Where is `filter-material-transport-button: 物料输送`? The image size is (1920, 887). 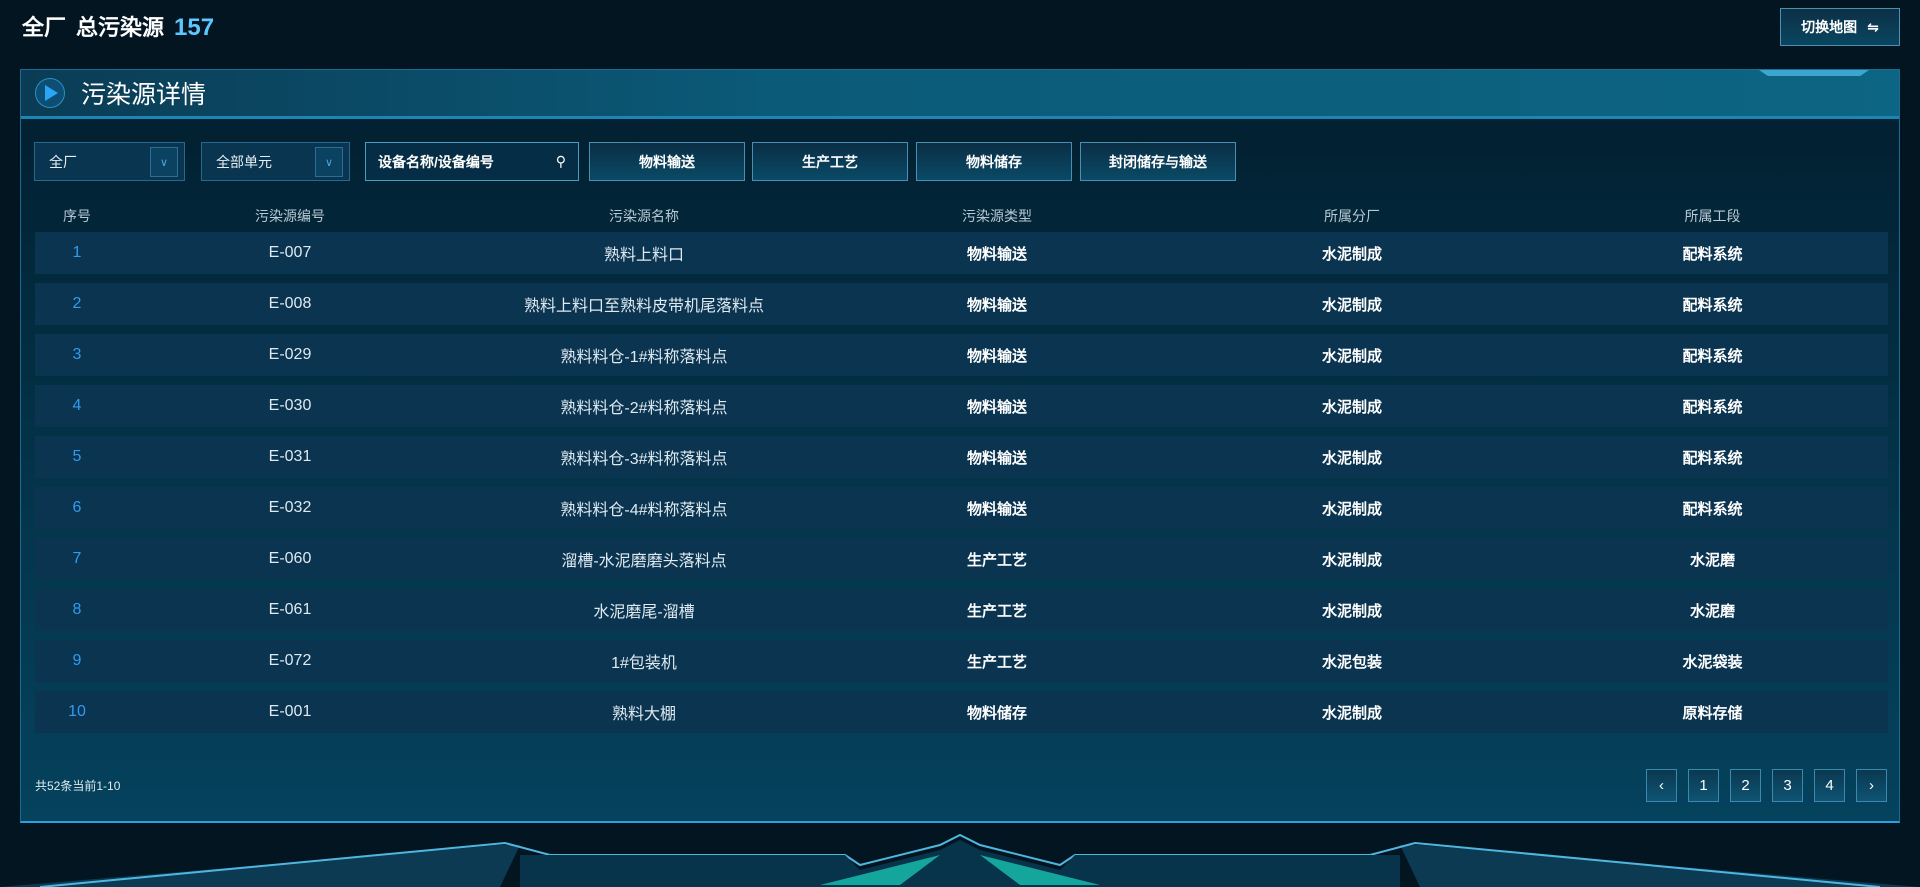 filter-material-transport-button: 物料输送 is located at coordinates (667, 161).